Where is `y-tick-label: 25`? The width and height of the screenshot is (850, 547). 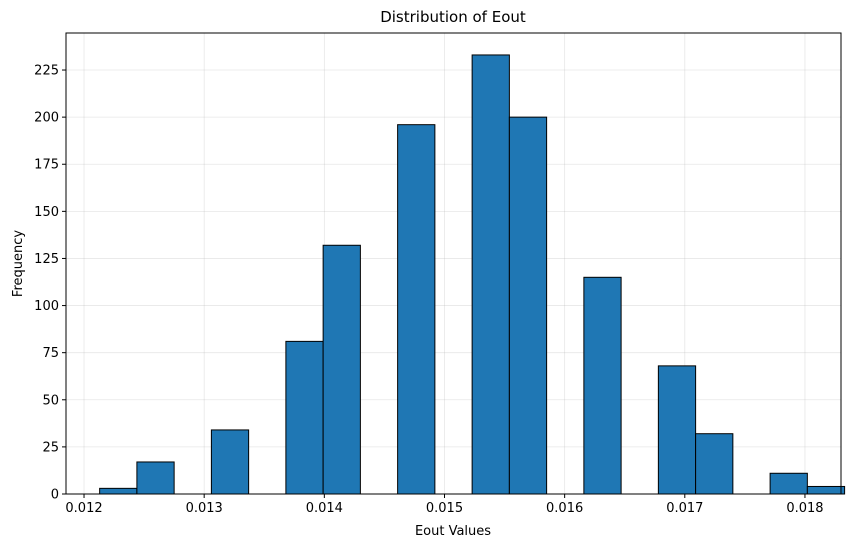
y-tick-label: 25 is located at coordinates (50, 447).